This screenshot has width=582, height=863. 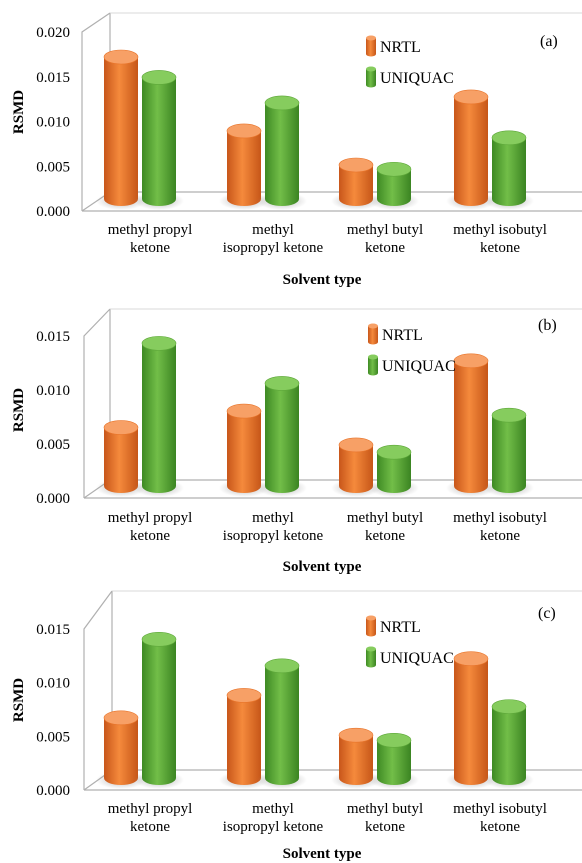 I want to click on y-tick-label: 0.005, so click(x=53, y=445).